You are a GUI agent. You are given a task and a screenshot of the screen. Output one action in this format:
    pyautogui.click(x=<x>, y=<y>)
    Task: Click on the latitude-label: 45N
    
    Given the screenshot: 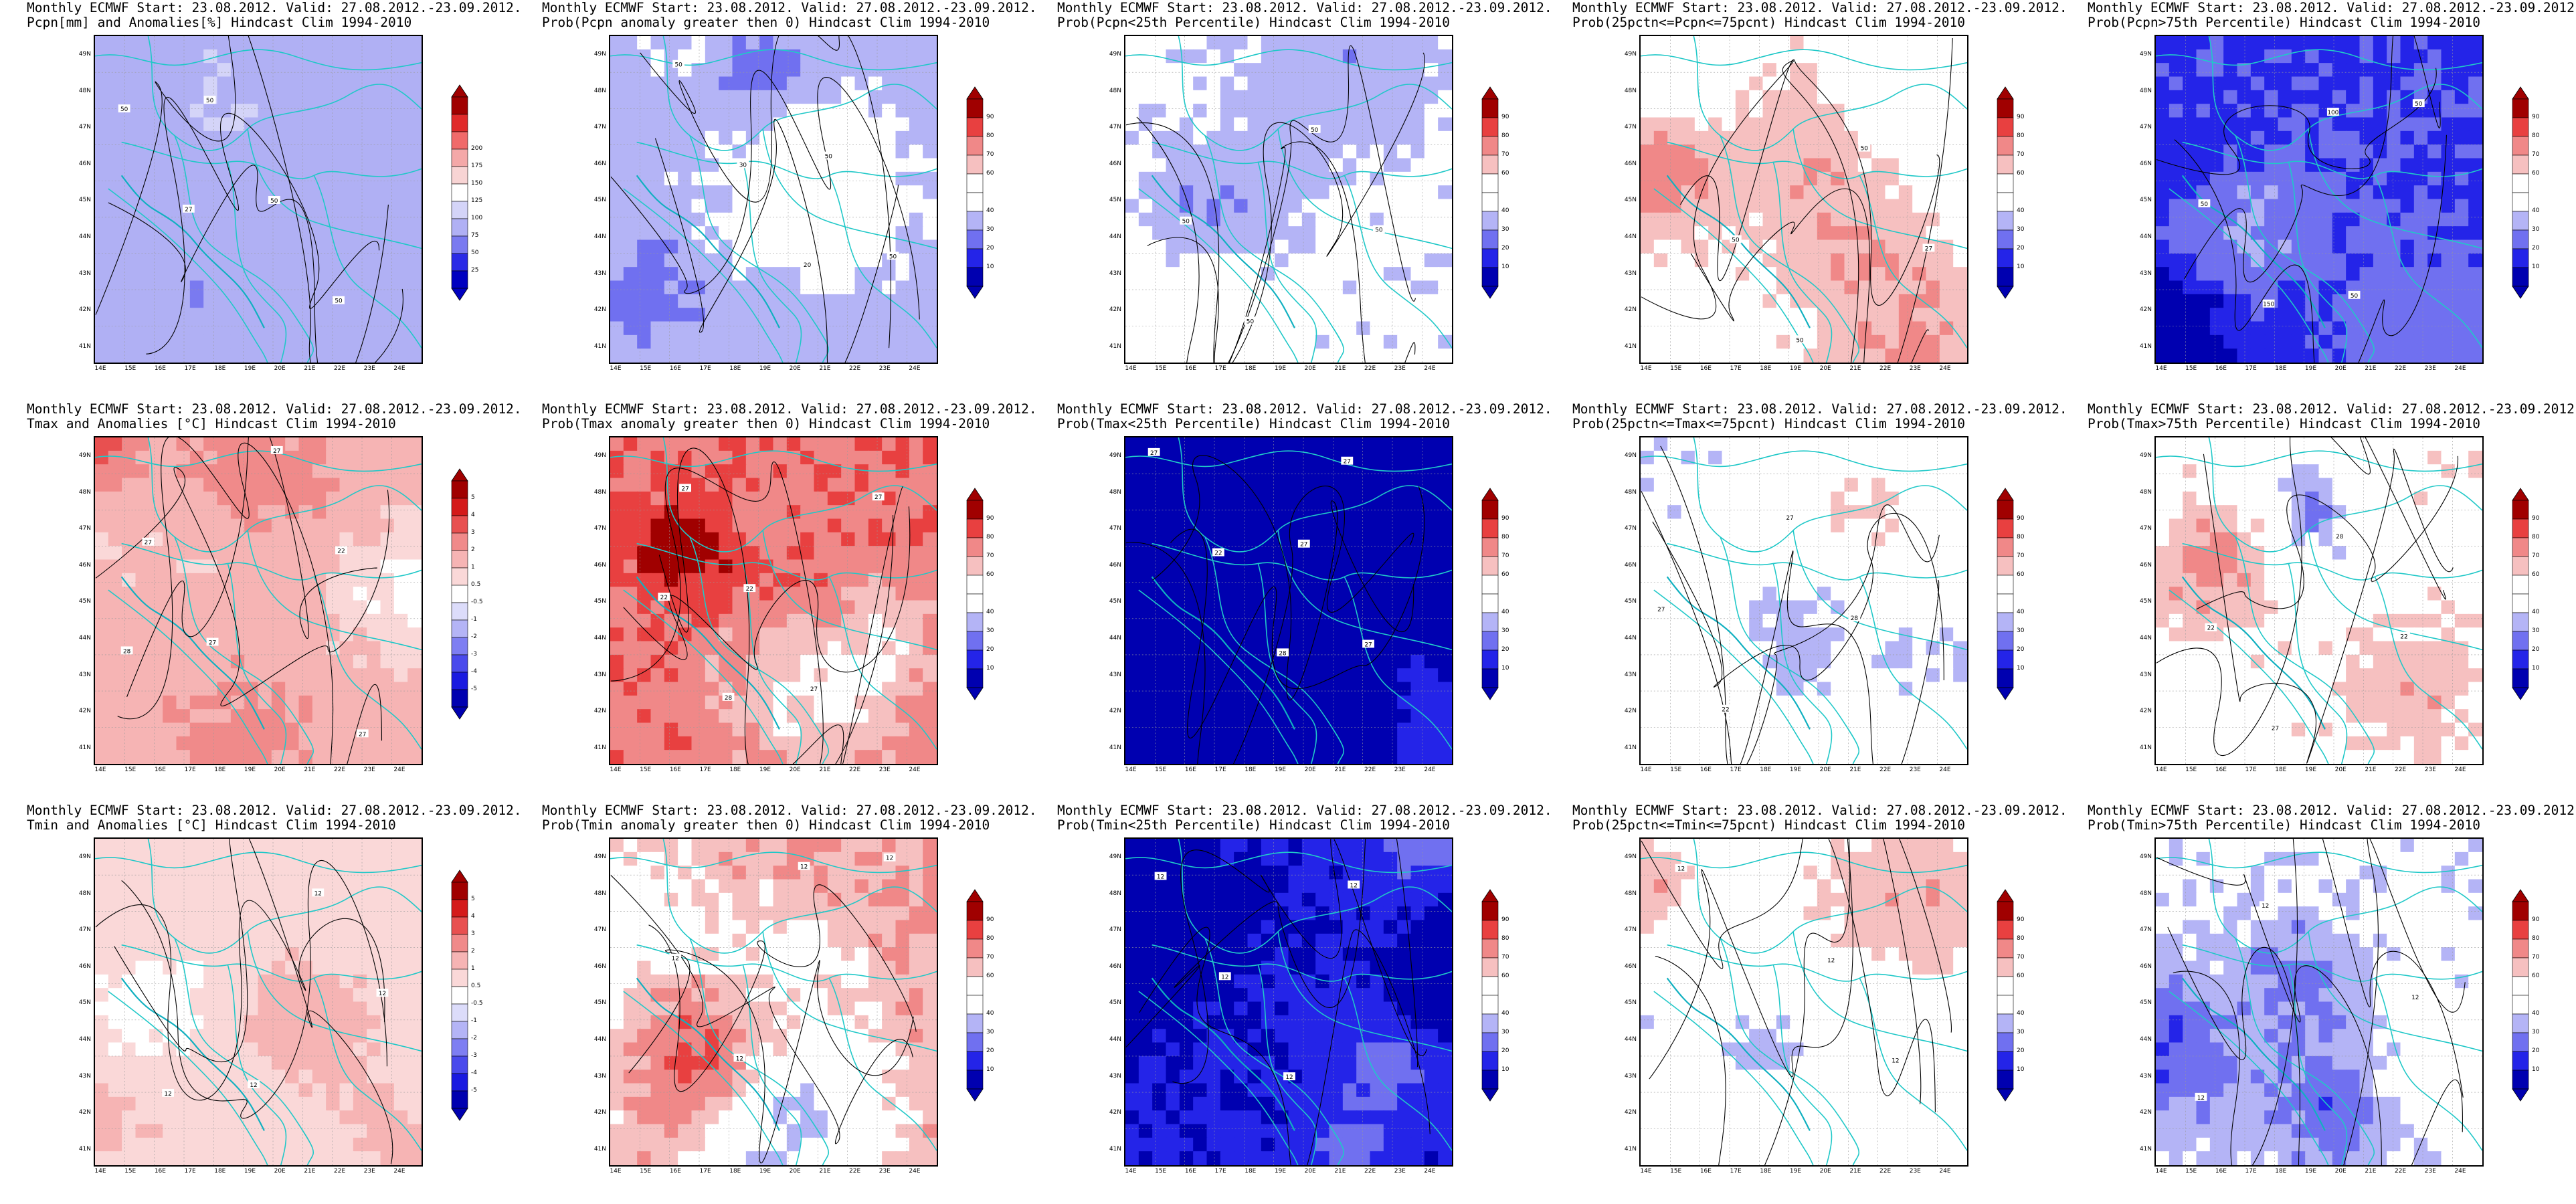 What is the action you would take?
    pyautogui.click(x=1115, y=200)
    